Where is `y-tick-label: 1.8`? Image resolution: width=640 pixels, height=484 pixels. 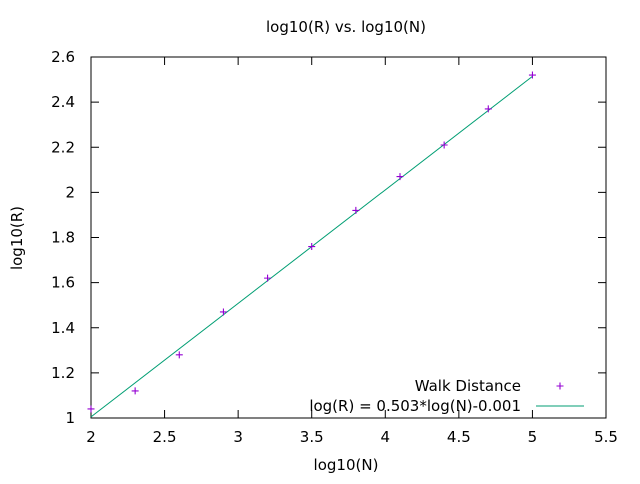
y-tick-label: 1.8 is located at coordinates (63, 238).